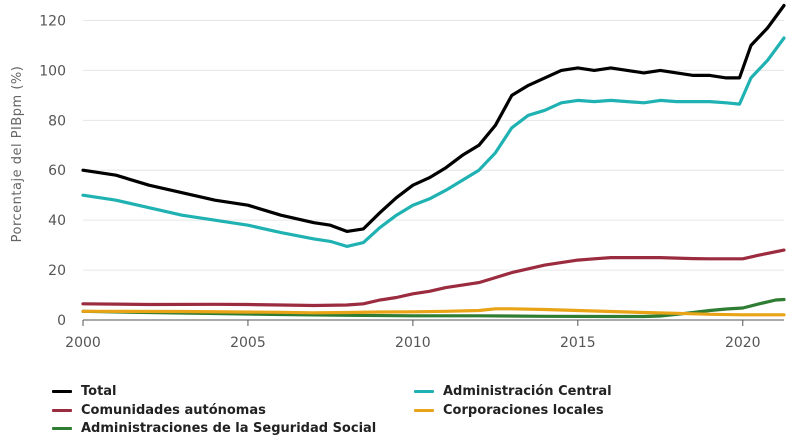 The image size is (786, 436). What do you see at coordinates (83, 343) in the screenshot?
I see `x-tick-label: 2000` at bounding box center [83, 343].